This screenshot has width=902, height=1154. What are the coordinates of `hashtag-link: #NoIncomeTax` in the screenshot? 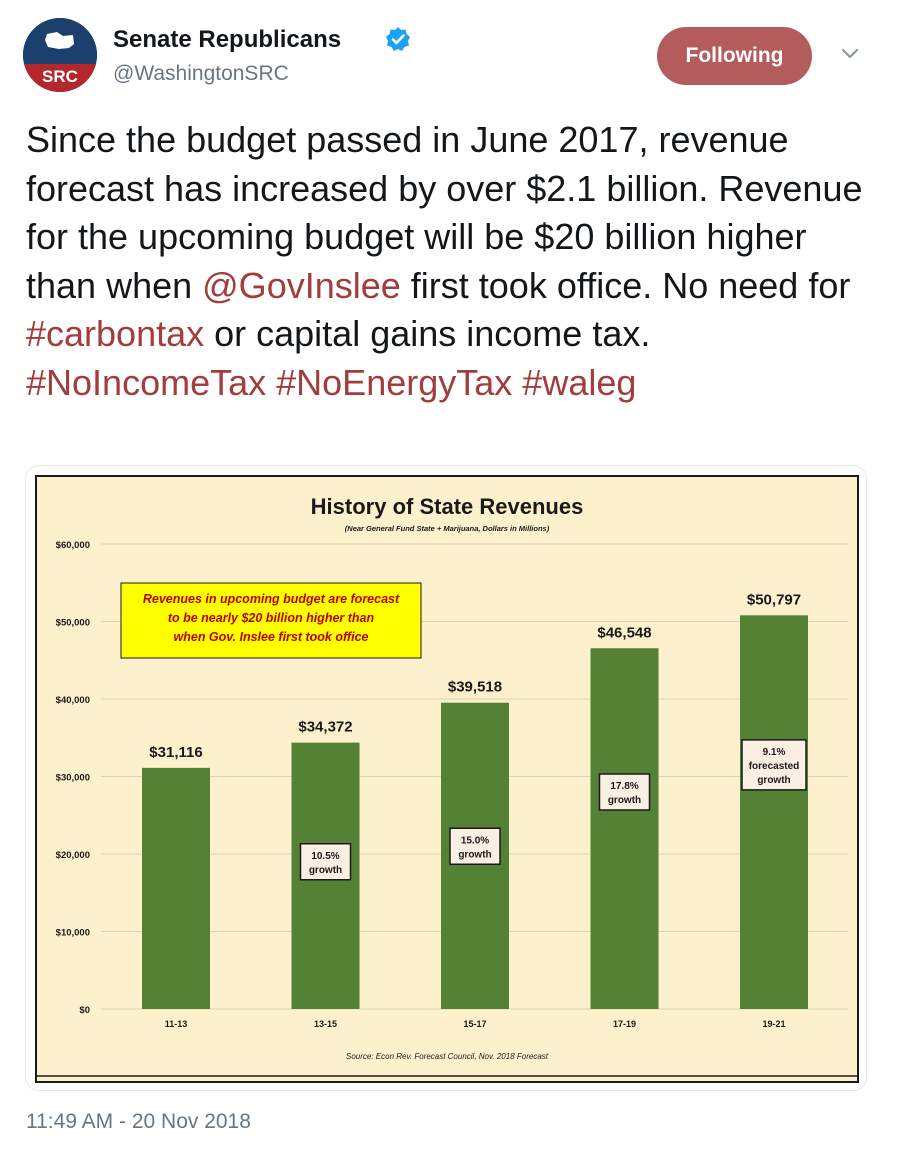 It's located at (146, 382).